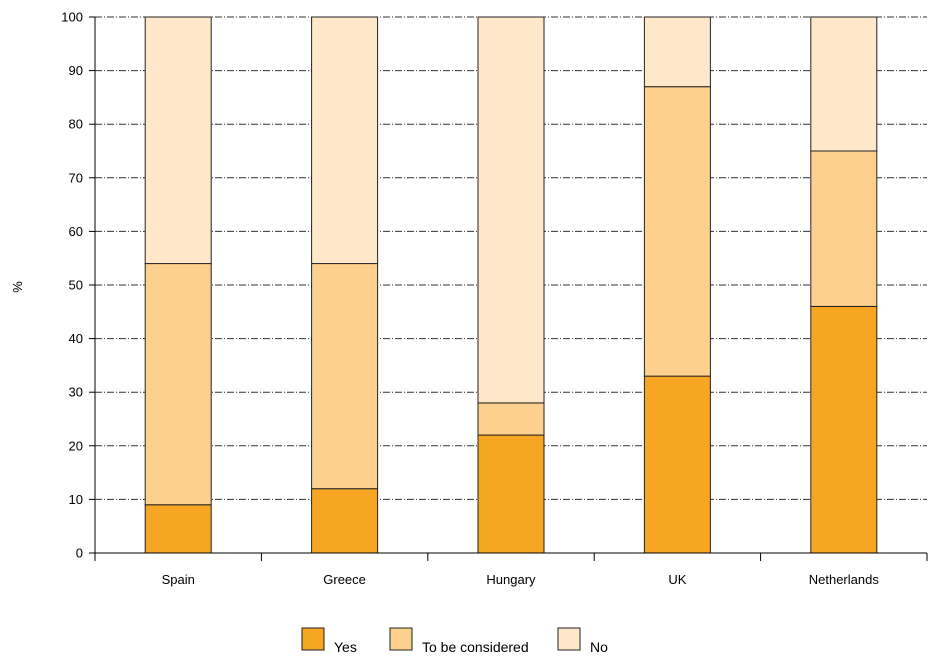 This screenshot has height=657, width=932. What do you see at coordinates (76, 285) in the screenshot?
I see `y-tick-label: 50` at bounding box center [76, 285].